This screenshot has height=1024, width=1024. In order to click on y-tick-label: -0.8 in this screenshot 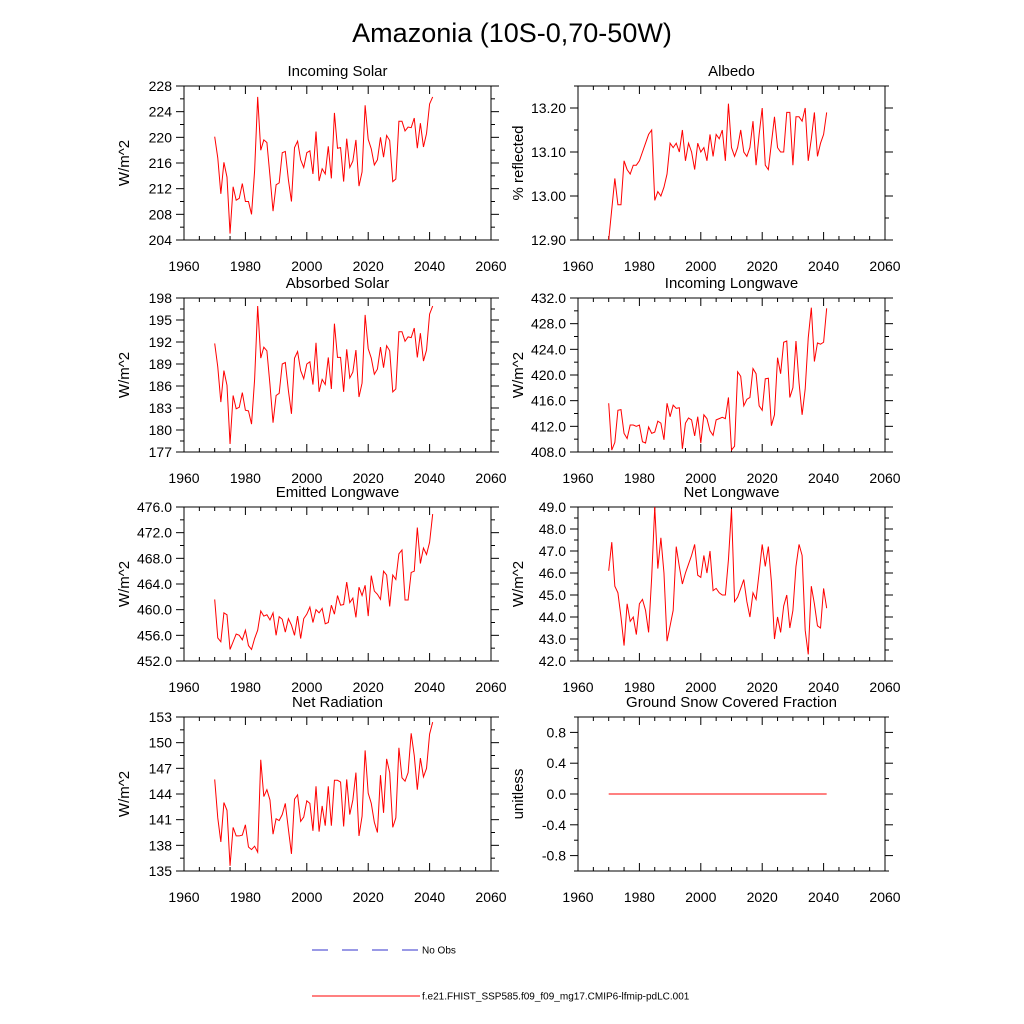, I will do `click(554, 856)`.